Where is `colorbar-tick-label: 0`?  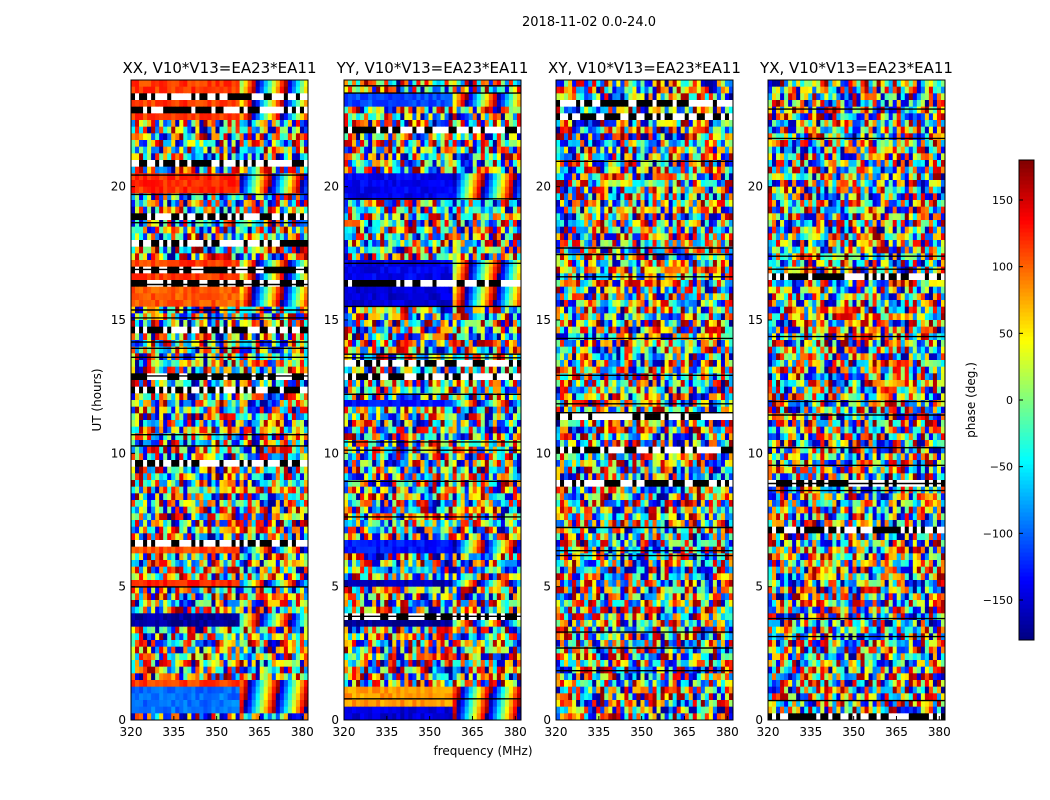
colorbar-tick-label: 0 is located at coordinates (1009, 400).